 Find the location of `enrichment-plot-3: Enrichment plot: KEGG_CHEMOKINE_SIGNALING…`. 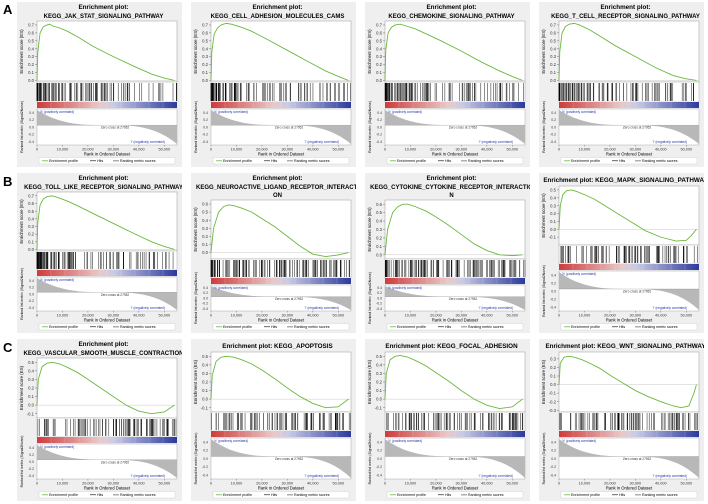

enrichment-plot-3: Enrichment plot: KEGG_CHEMOKINE_SIGNALING… is located at coordinates (447, 84).